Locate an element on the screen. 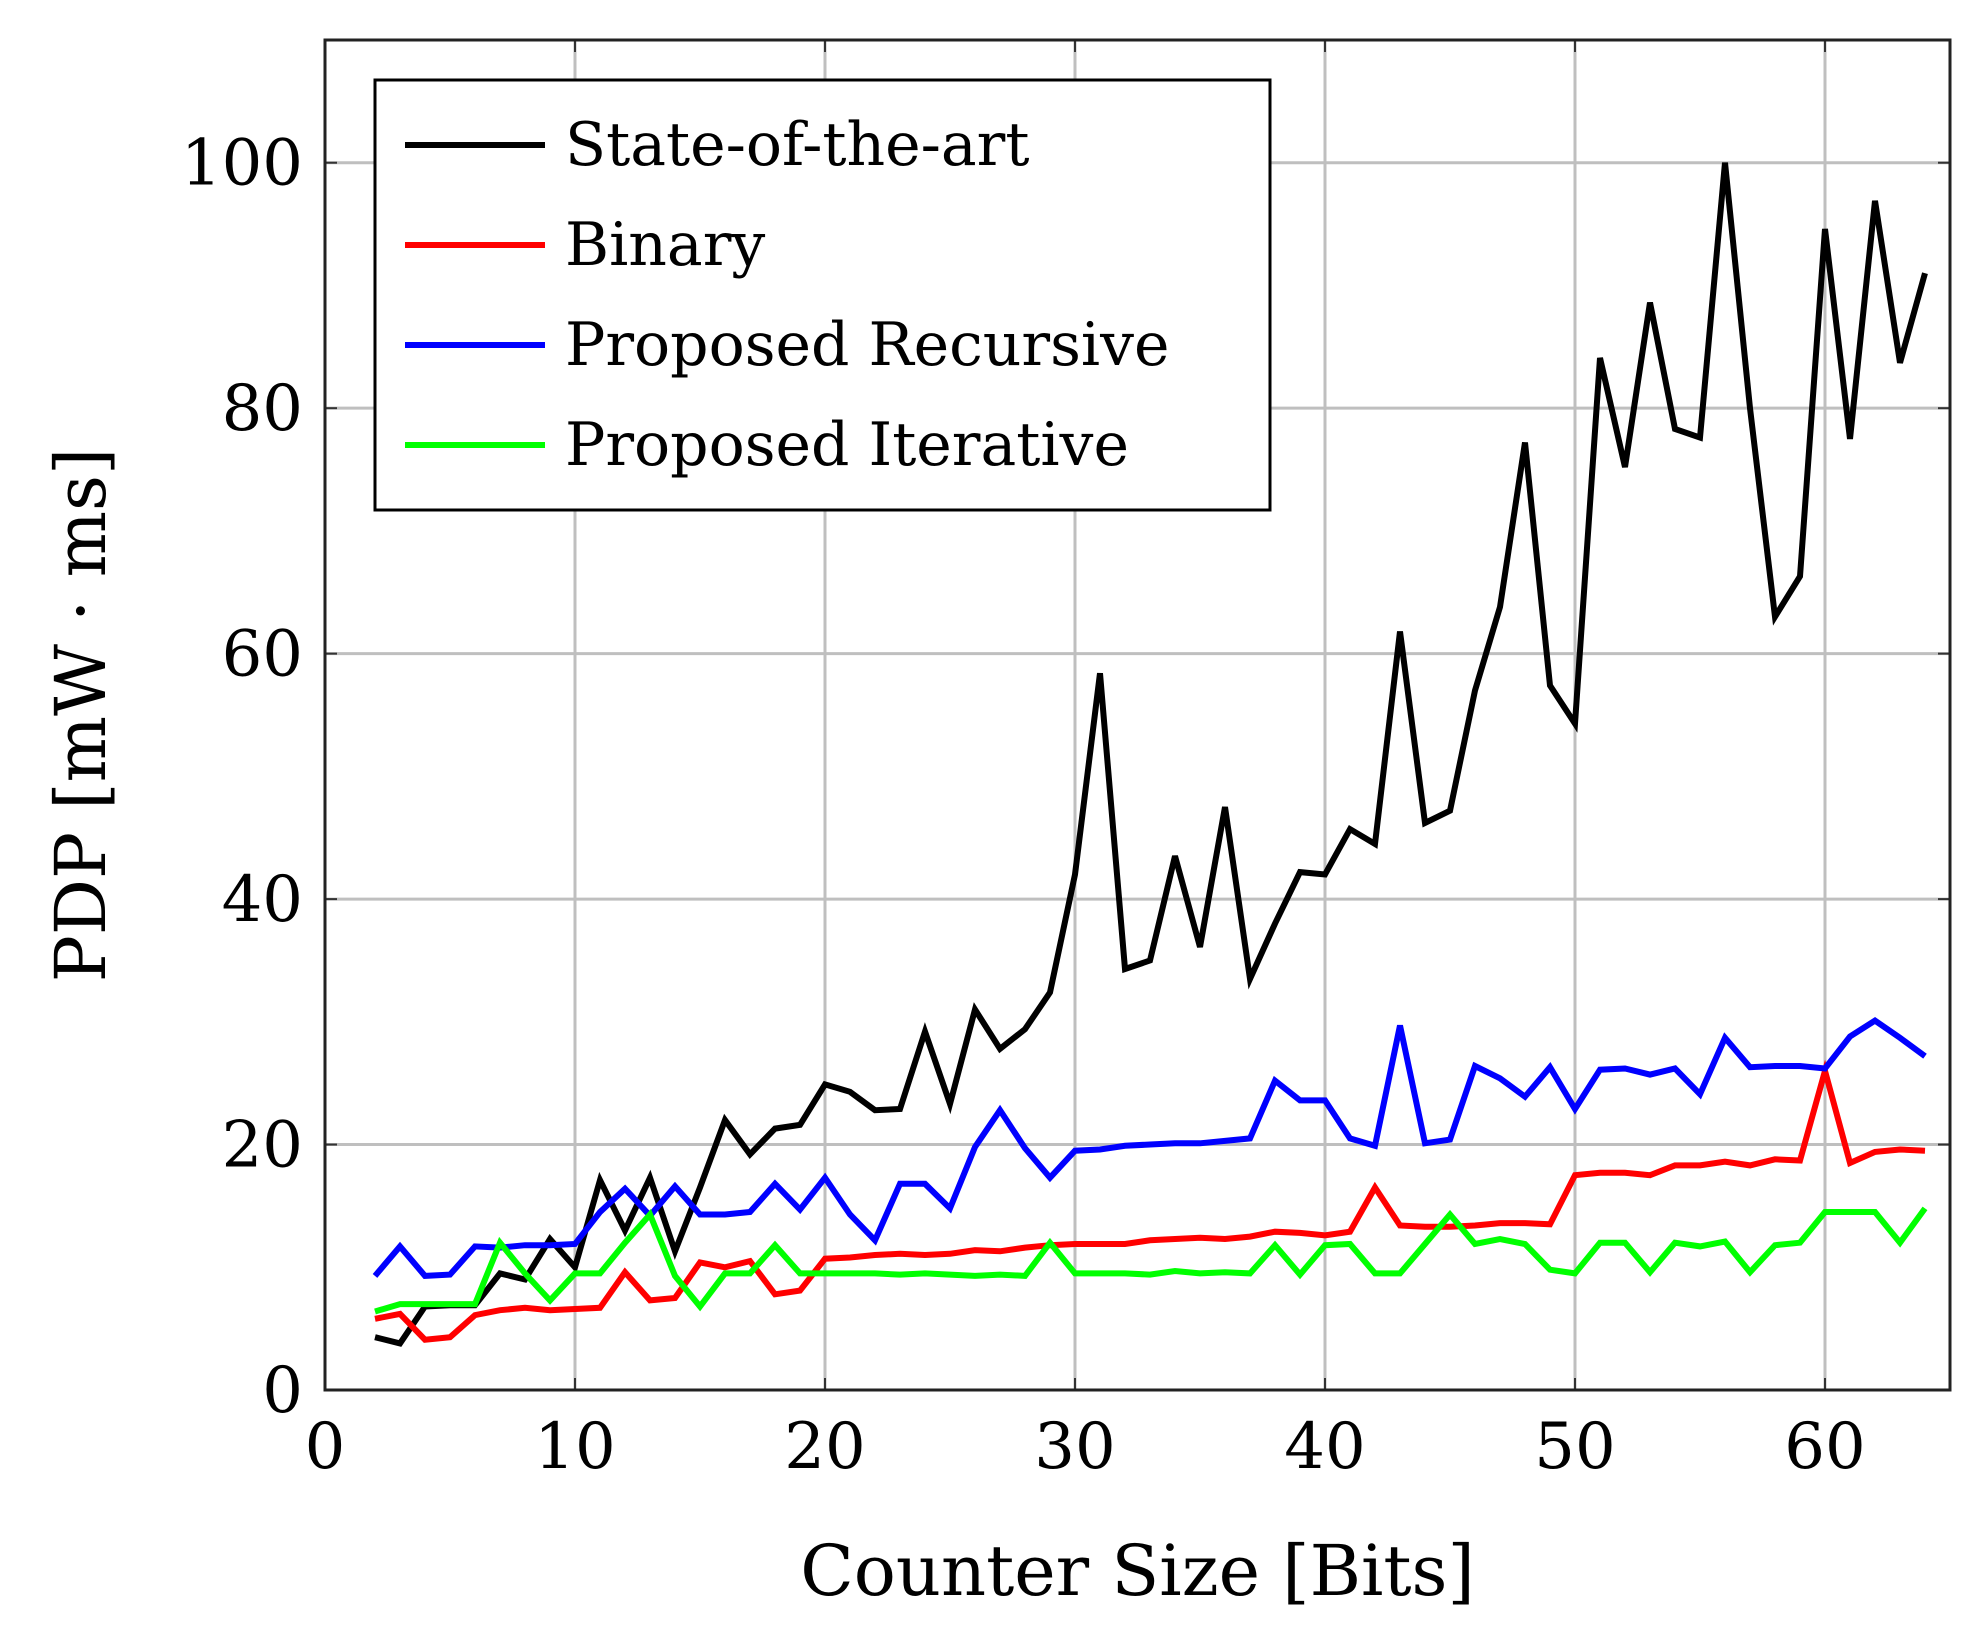  y-tick-label: 40 is located at coordinates (262, 900).